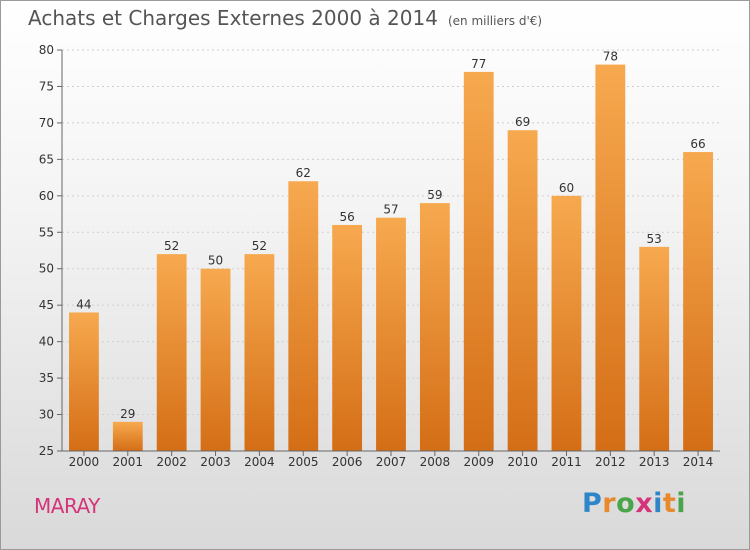 The width and height of the screenshot is (750, 550). Describe the element at coordinates (346, 217) in the screenshot. I see `bar-data-label: 56` at that location.